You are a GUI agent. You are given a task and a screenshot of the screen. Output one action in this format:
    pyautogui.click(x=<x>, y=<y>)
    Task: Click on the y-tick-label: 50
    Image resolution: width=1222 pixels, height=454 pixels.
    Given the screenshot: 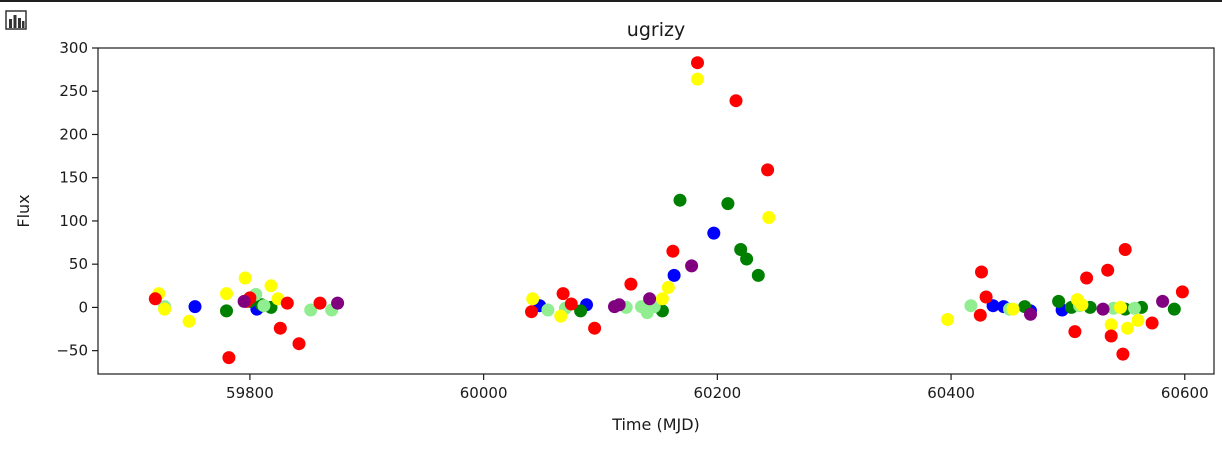 What is the action you would take?
    pyautogui.click(x=78, y=264)
    